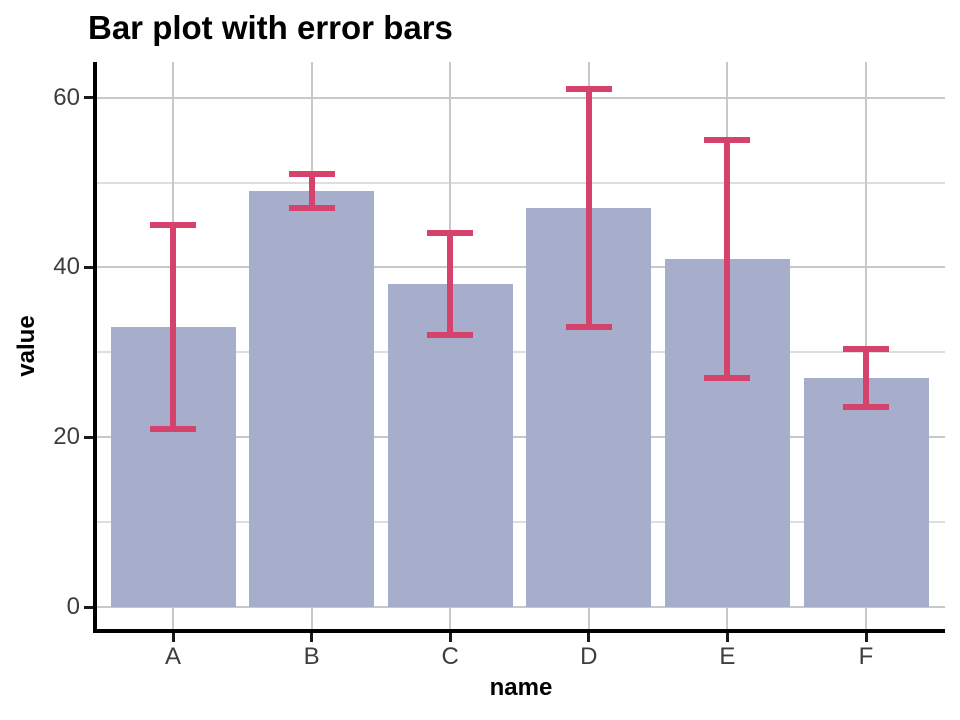 This screenshot has width=960, height=720. I want to click on y-tick-label: 40, so click(66, 267).